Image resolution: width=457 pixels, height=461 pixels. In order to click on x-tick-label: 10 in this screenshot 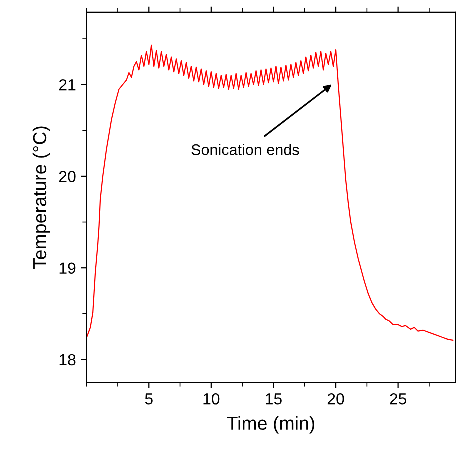, I will do `click(212, 399)`.